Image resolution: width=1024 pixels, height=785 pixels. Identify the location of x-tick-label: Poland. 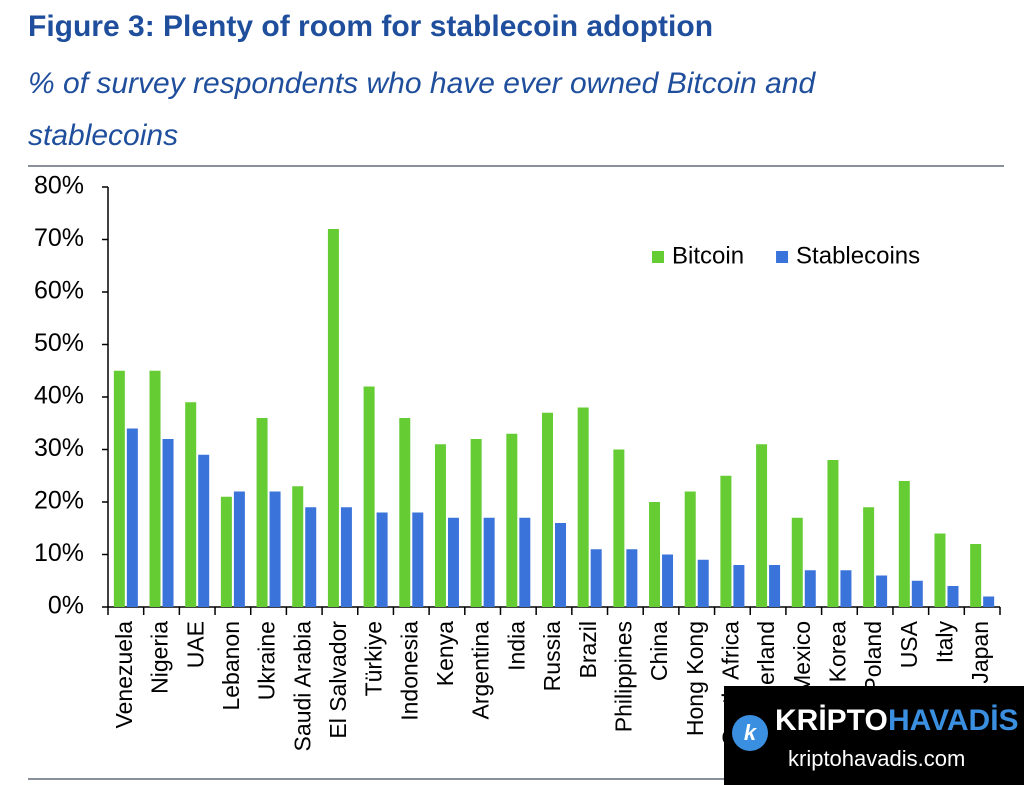
(873, 657).